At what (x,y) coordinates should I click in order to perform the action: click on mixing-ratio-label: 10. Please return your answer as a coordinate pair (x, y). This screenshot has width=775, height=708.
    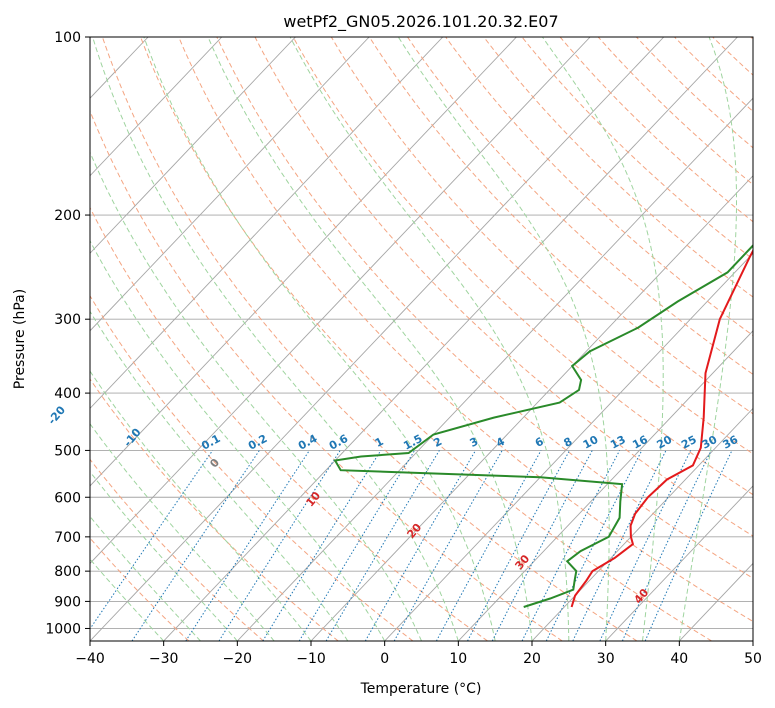
    Looking at the image, I should click on (591, 442).